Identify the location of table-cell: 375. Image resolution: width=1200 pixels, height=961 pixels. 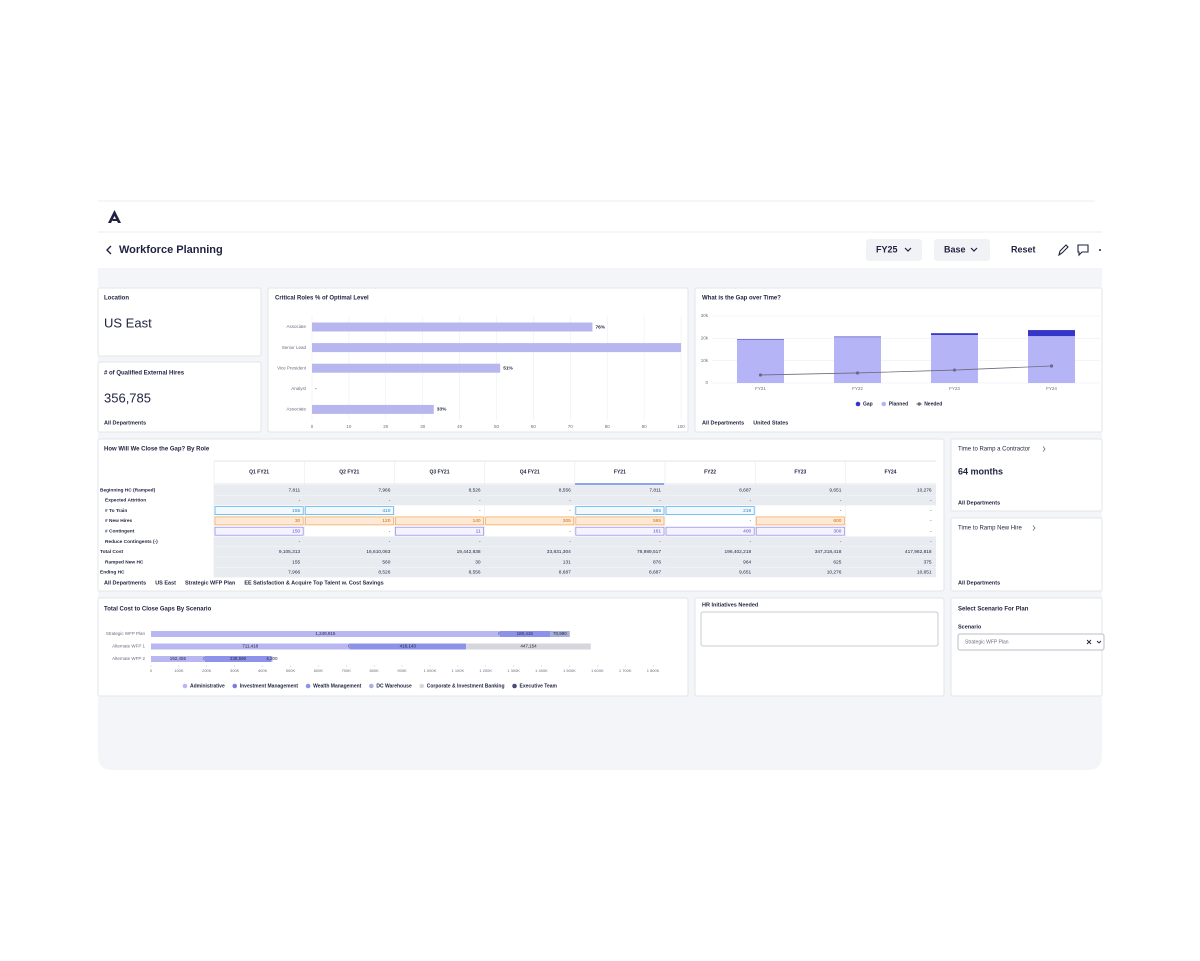
(928, 562).